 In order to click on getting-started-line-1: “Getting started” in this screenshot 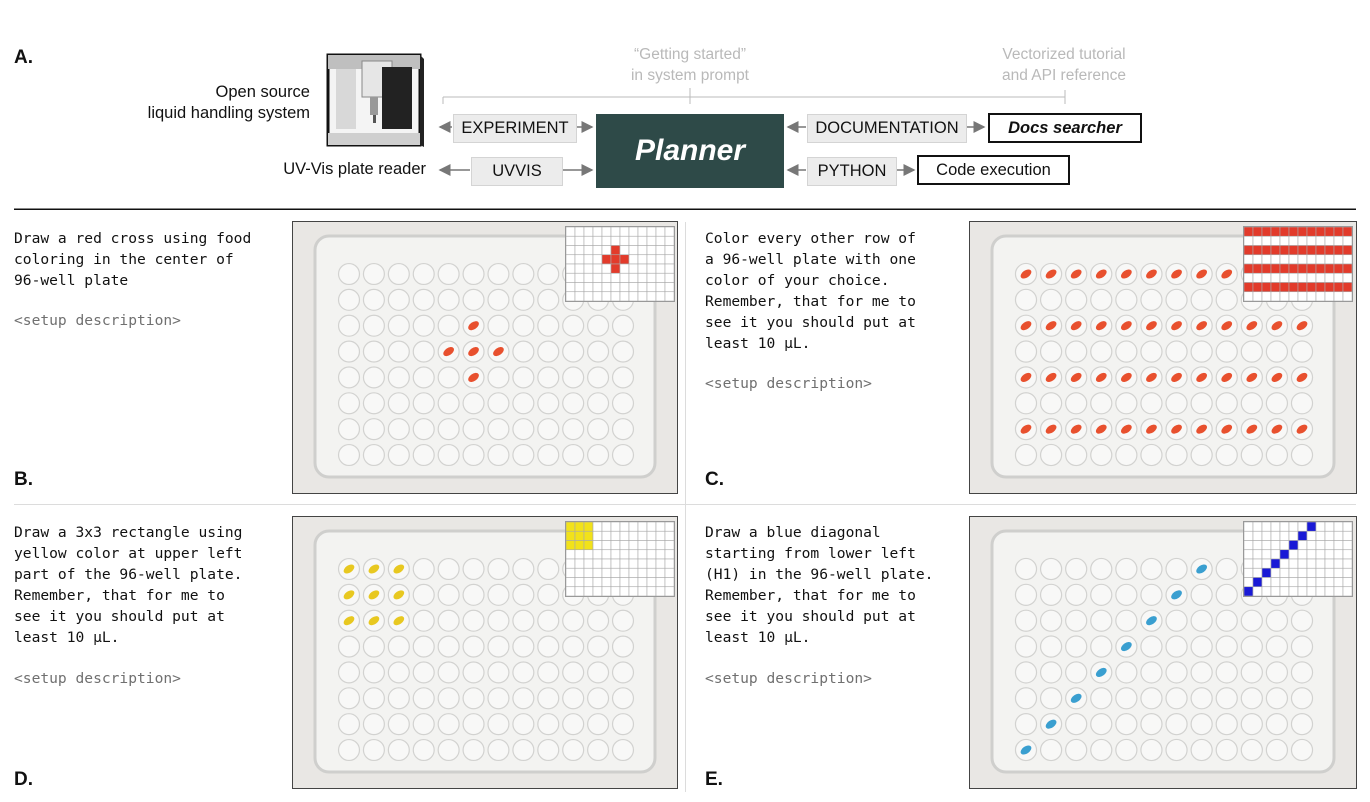, I will do `click(690, 54)`.